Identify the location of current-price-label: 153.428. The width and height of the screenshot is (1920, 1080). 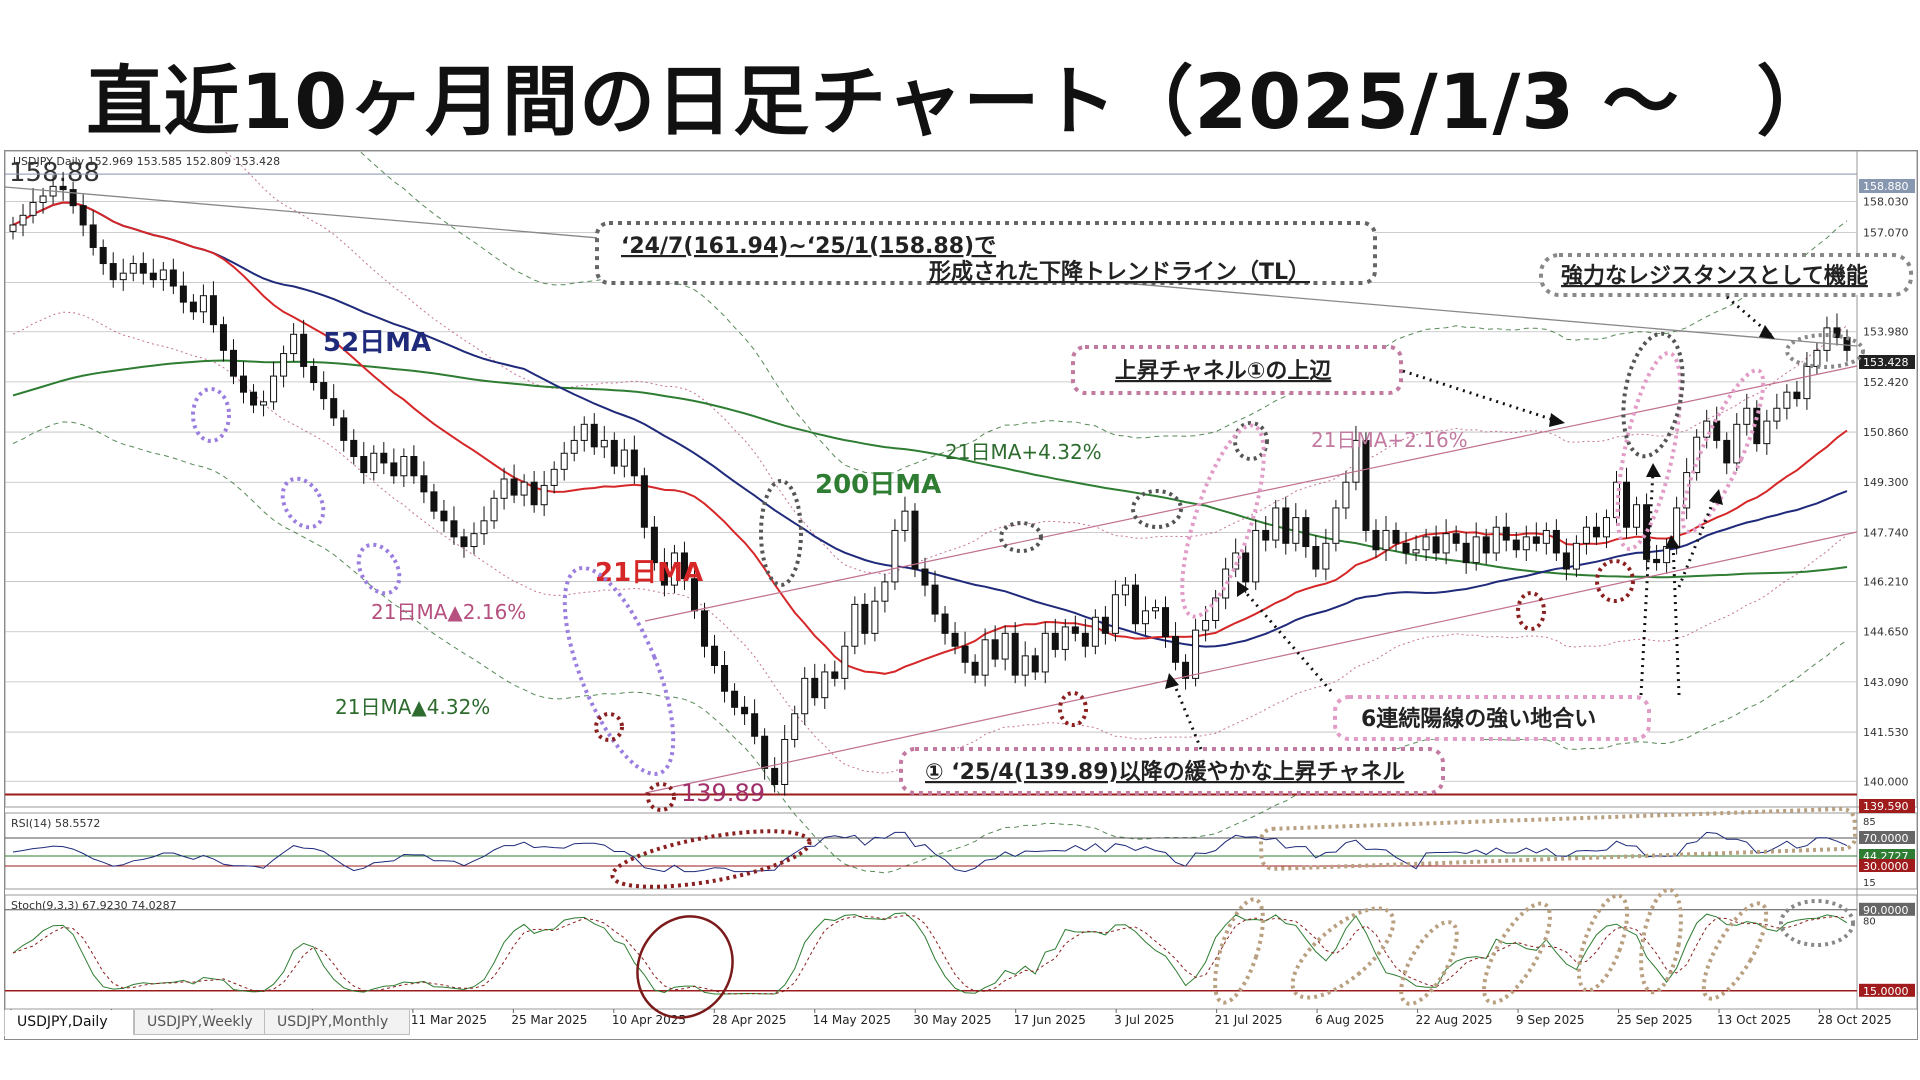
(1886, 362).